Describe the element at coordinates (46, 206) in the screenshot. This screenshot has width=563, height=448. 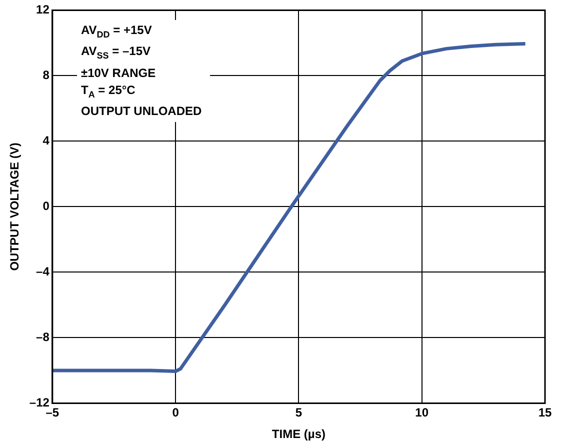
I see `y-tick-label: 0` at that location.